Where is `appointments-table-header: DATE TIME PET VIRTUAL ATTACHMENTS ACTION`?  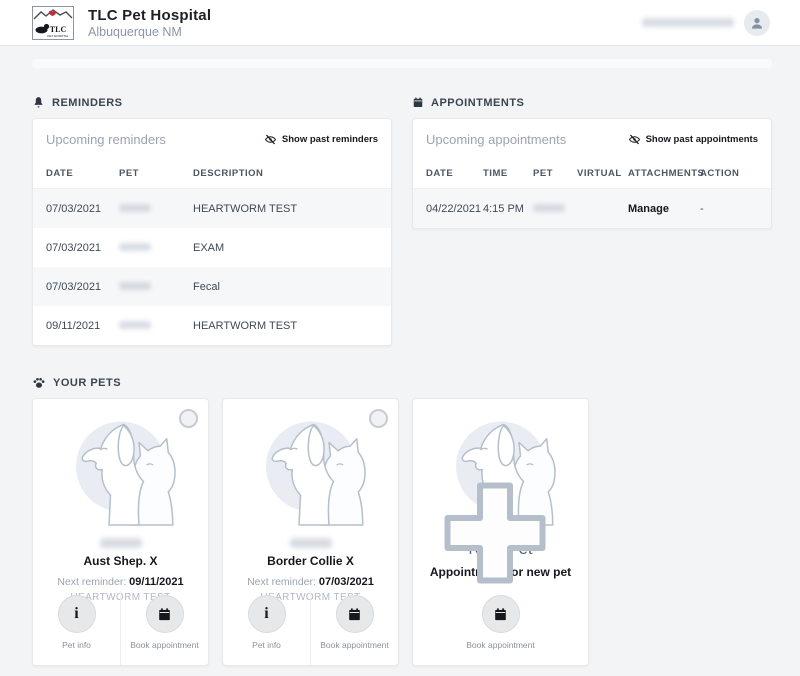
appointments-table-header: DATE TIME PET VIRTUAL ATTACHMENTS ACTION is located at coordinates (592, 173).